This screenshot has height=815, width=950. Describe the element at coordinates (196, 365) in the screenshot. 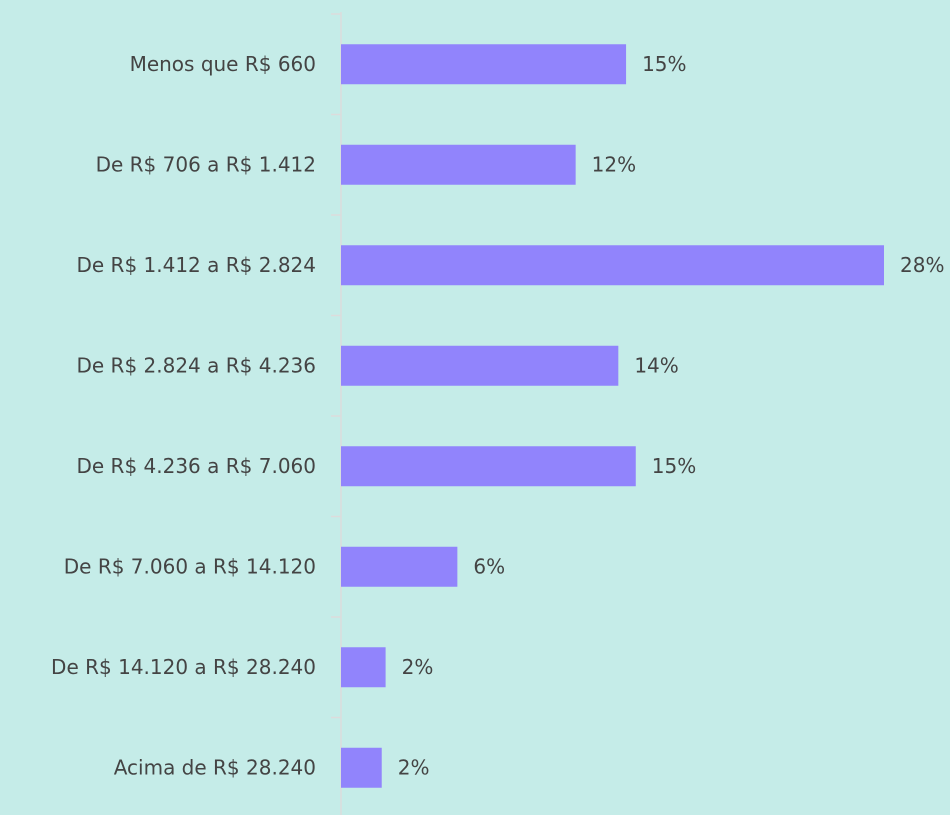

I see `category-label: De R$ 2.824 a R$ 4.236` at that location.